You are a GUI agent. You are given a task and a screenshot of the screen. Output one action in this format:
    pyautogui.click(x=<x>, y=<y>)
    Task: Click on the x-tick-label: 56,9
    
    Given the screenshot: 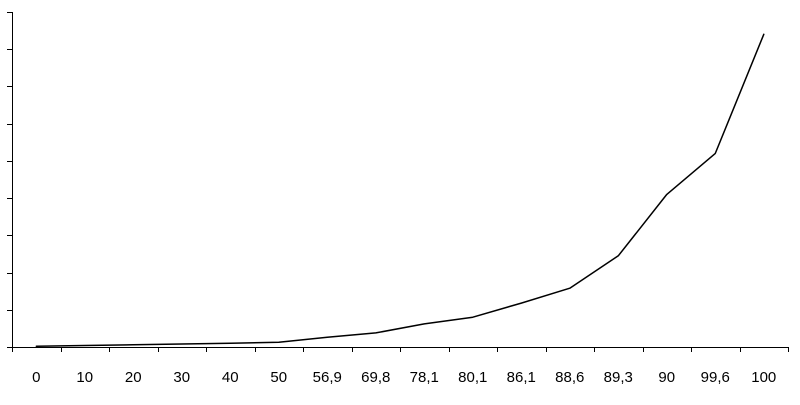 What is the action you would take?
    pyautogui.click(x=327, y=377)
    